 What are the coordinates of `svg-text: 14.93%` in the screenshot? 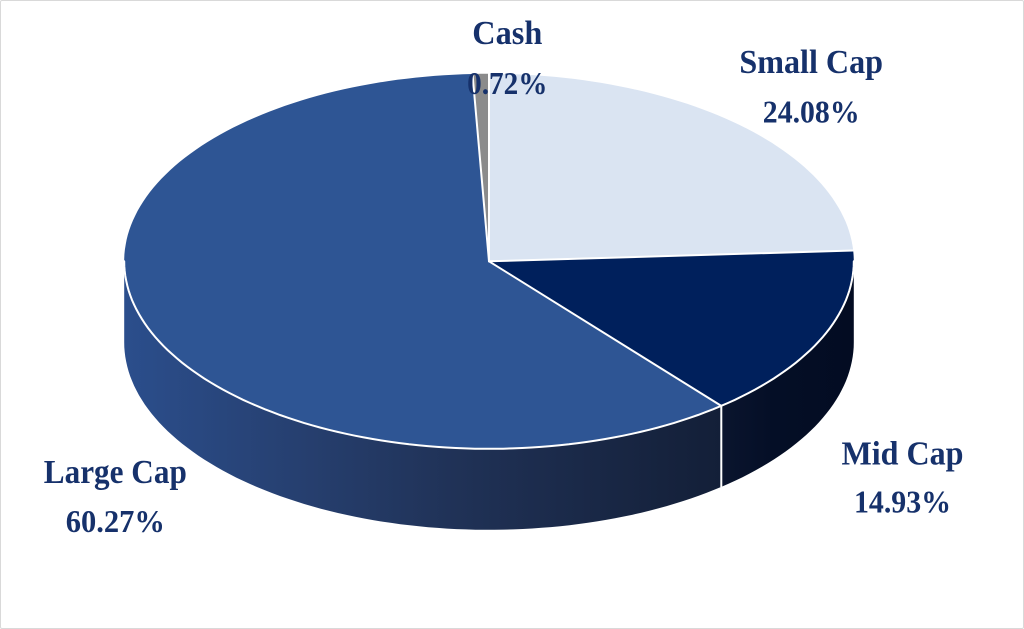 It's located at (902, 501).